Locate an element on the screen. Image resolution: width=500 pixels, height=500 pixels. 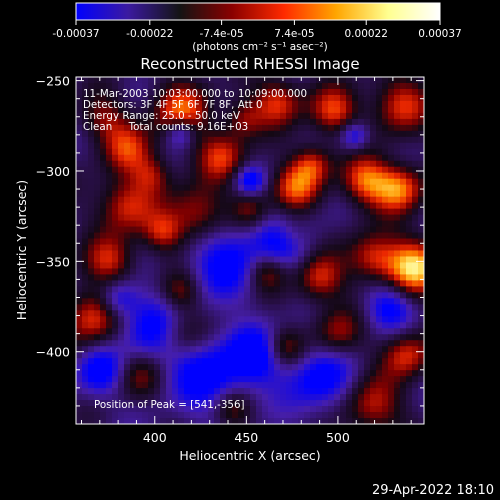
x-axis-label: Heliocentric X (arcsec) is located at coordinates (249, 455).